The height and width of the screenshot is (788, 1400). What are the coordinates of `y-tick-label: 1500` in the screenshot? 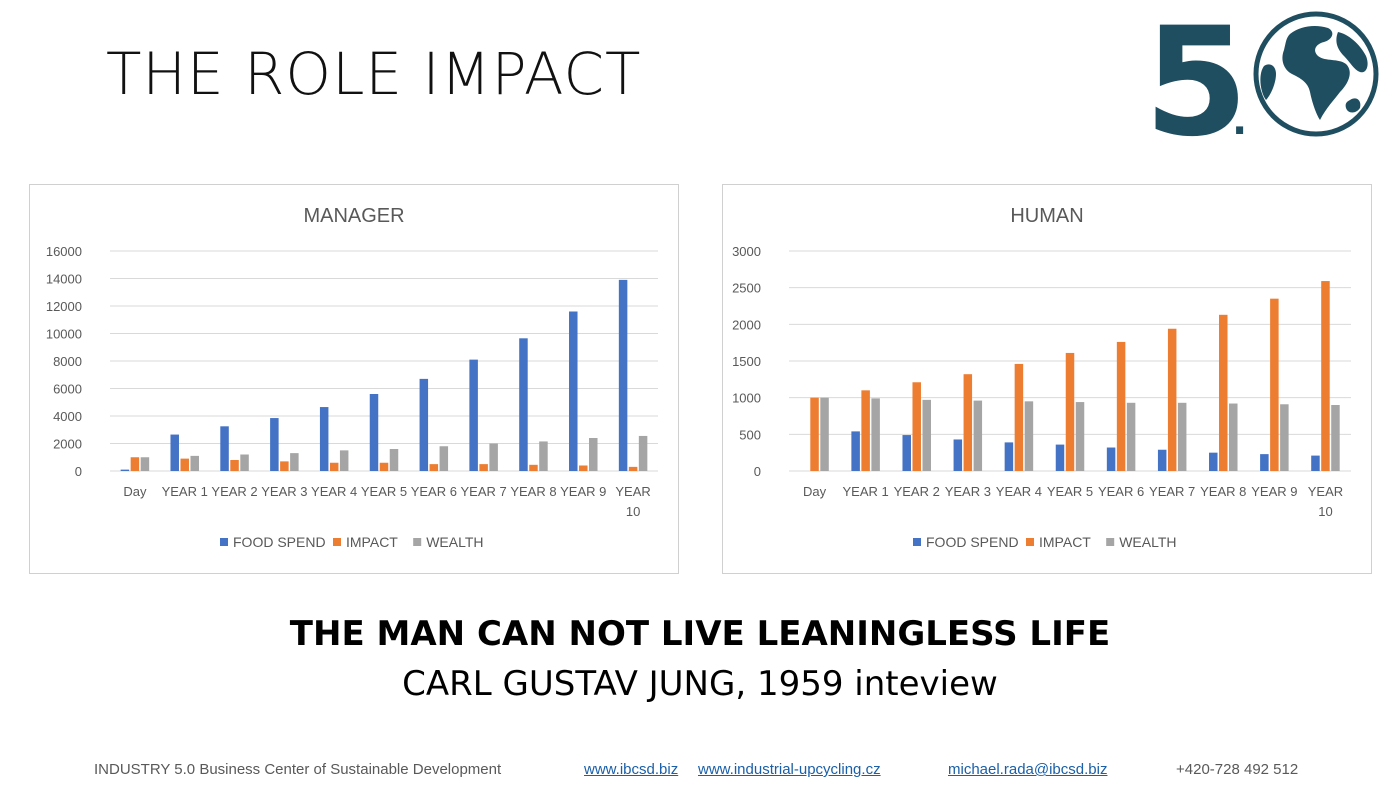 It's located at (746, 361).